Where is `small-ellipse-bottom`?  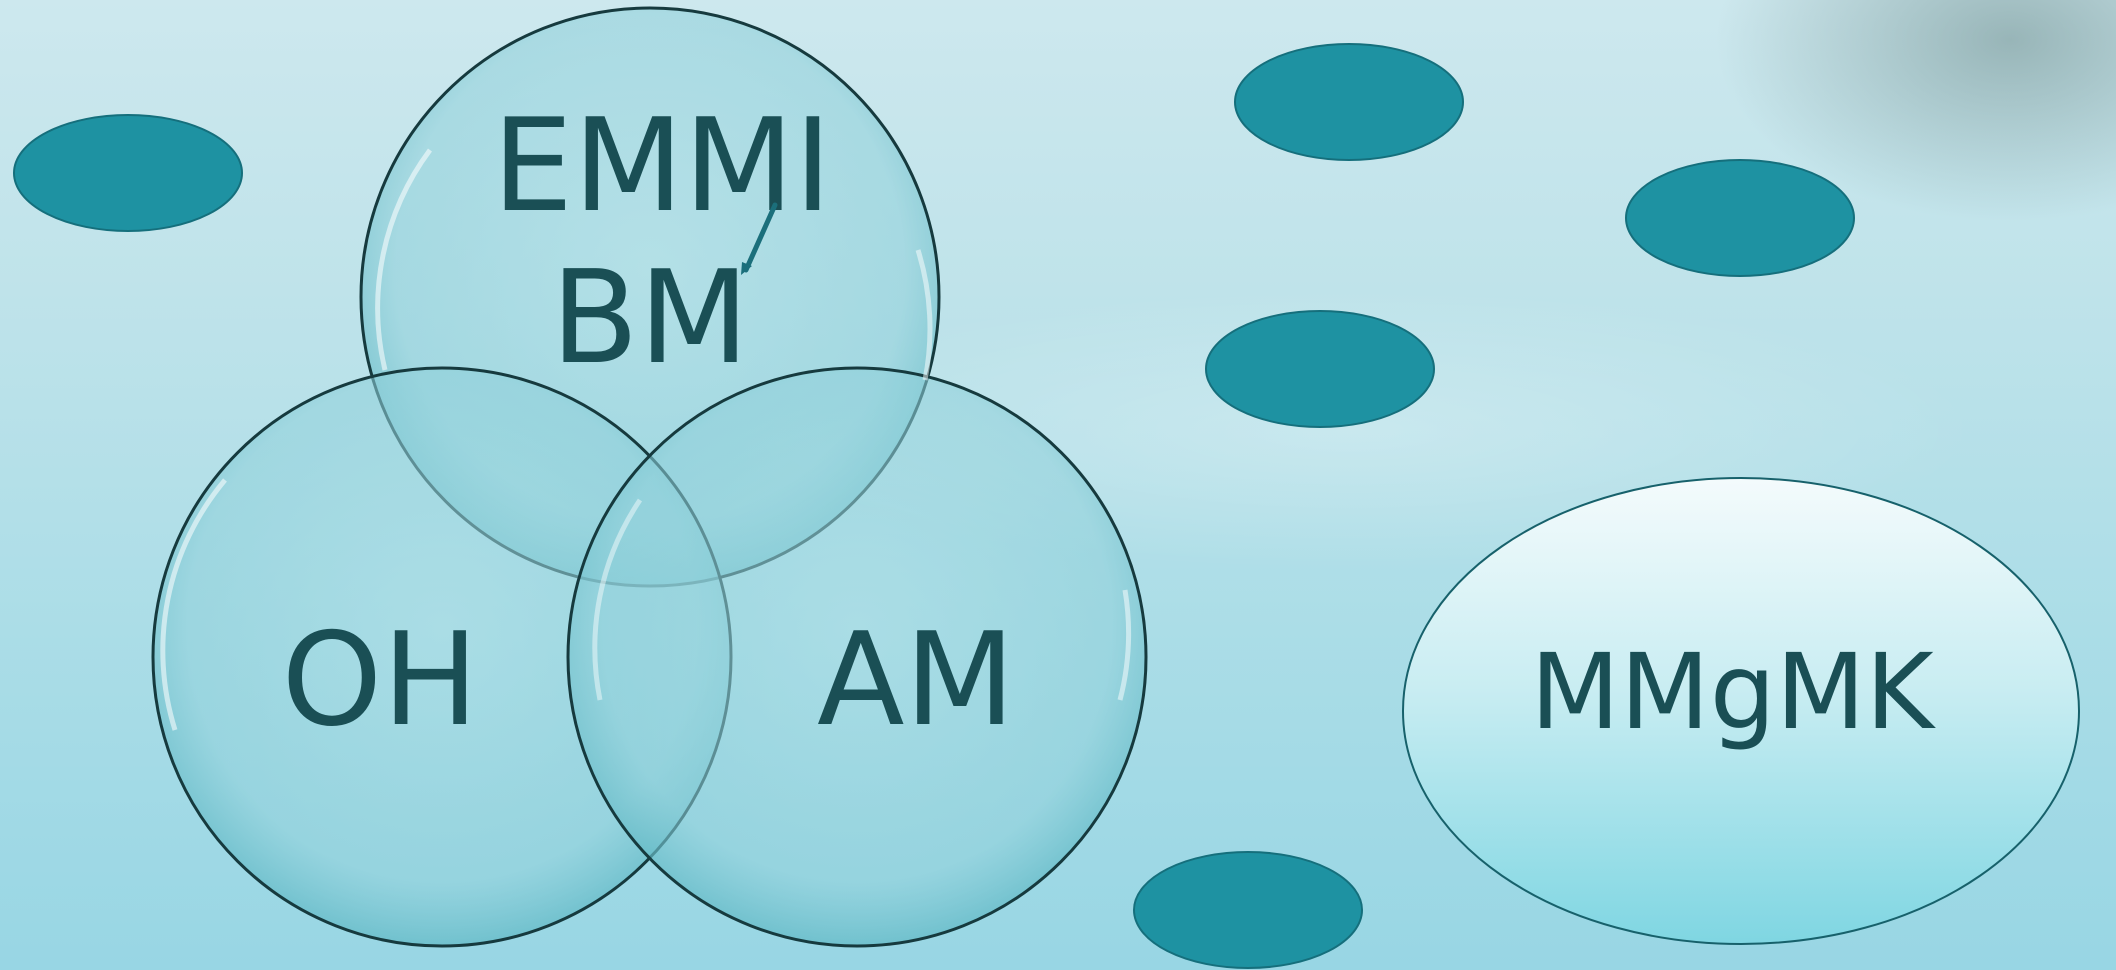 small-ellipse-bottom is located at coordinates (1248, 910).